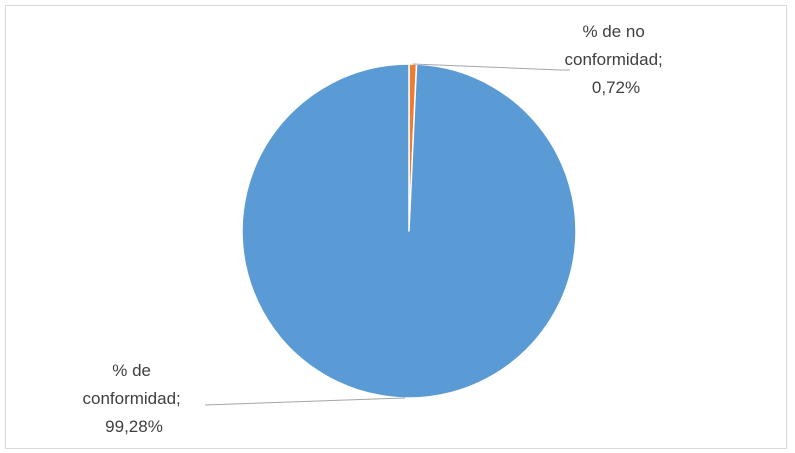  Describe the element at coordinates (133, 398) in the screenshot. I see `slice-label-conformidad: % de conformidad; 99,28%` at that location.